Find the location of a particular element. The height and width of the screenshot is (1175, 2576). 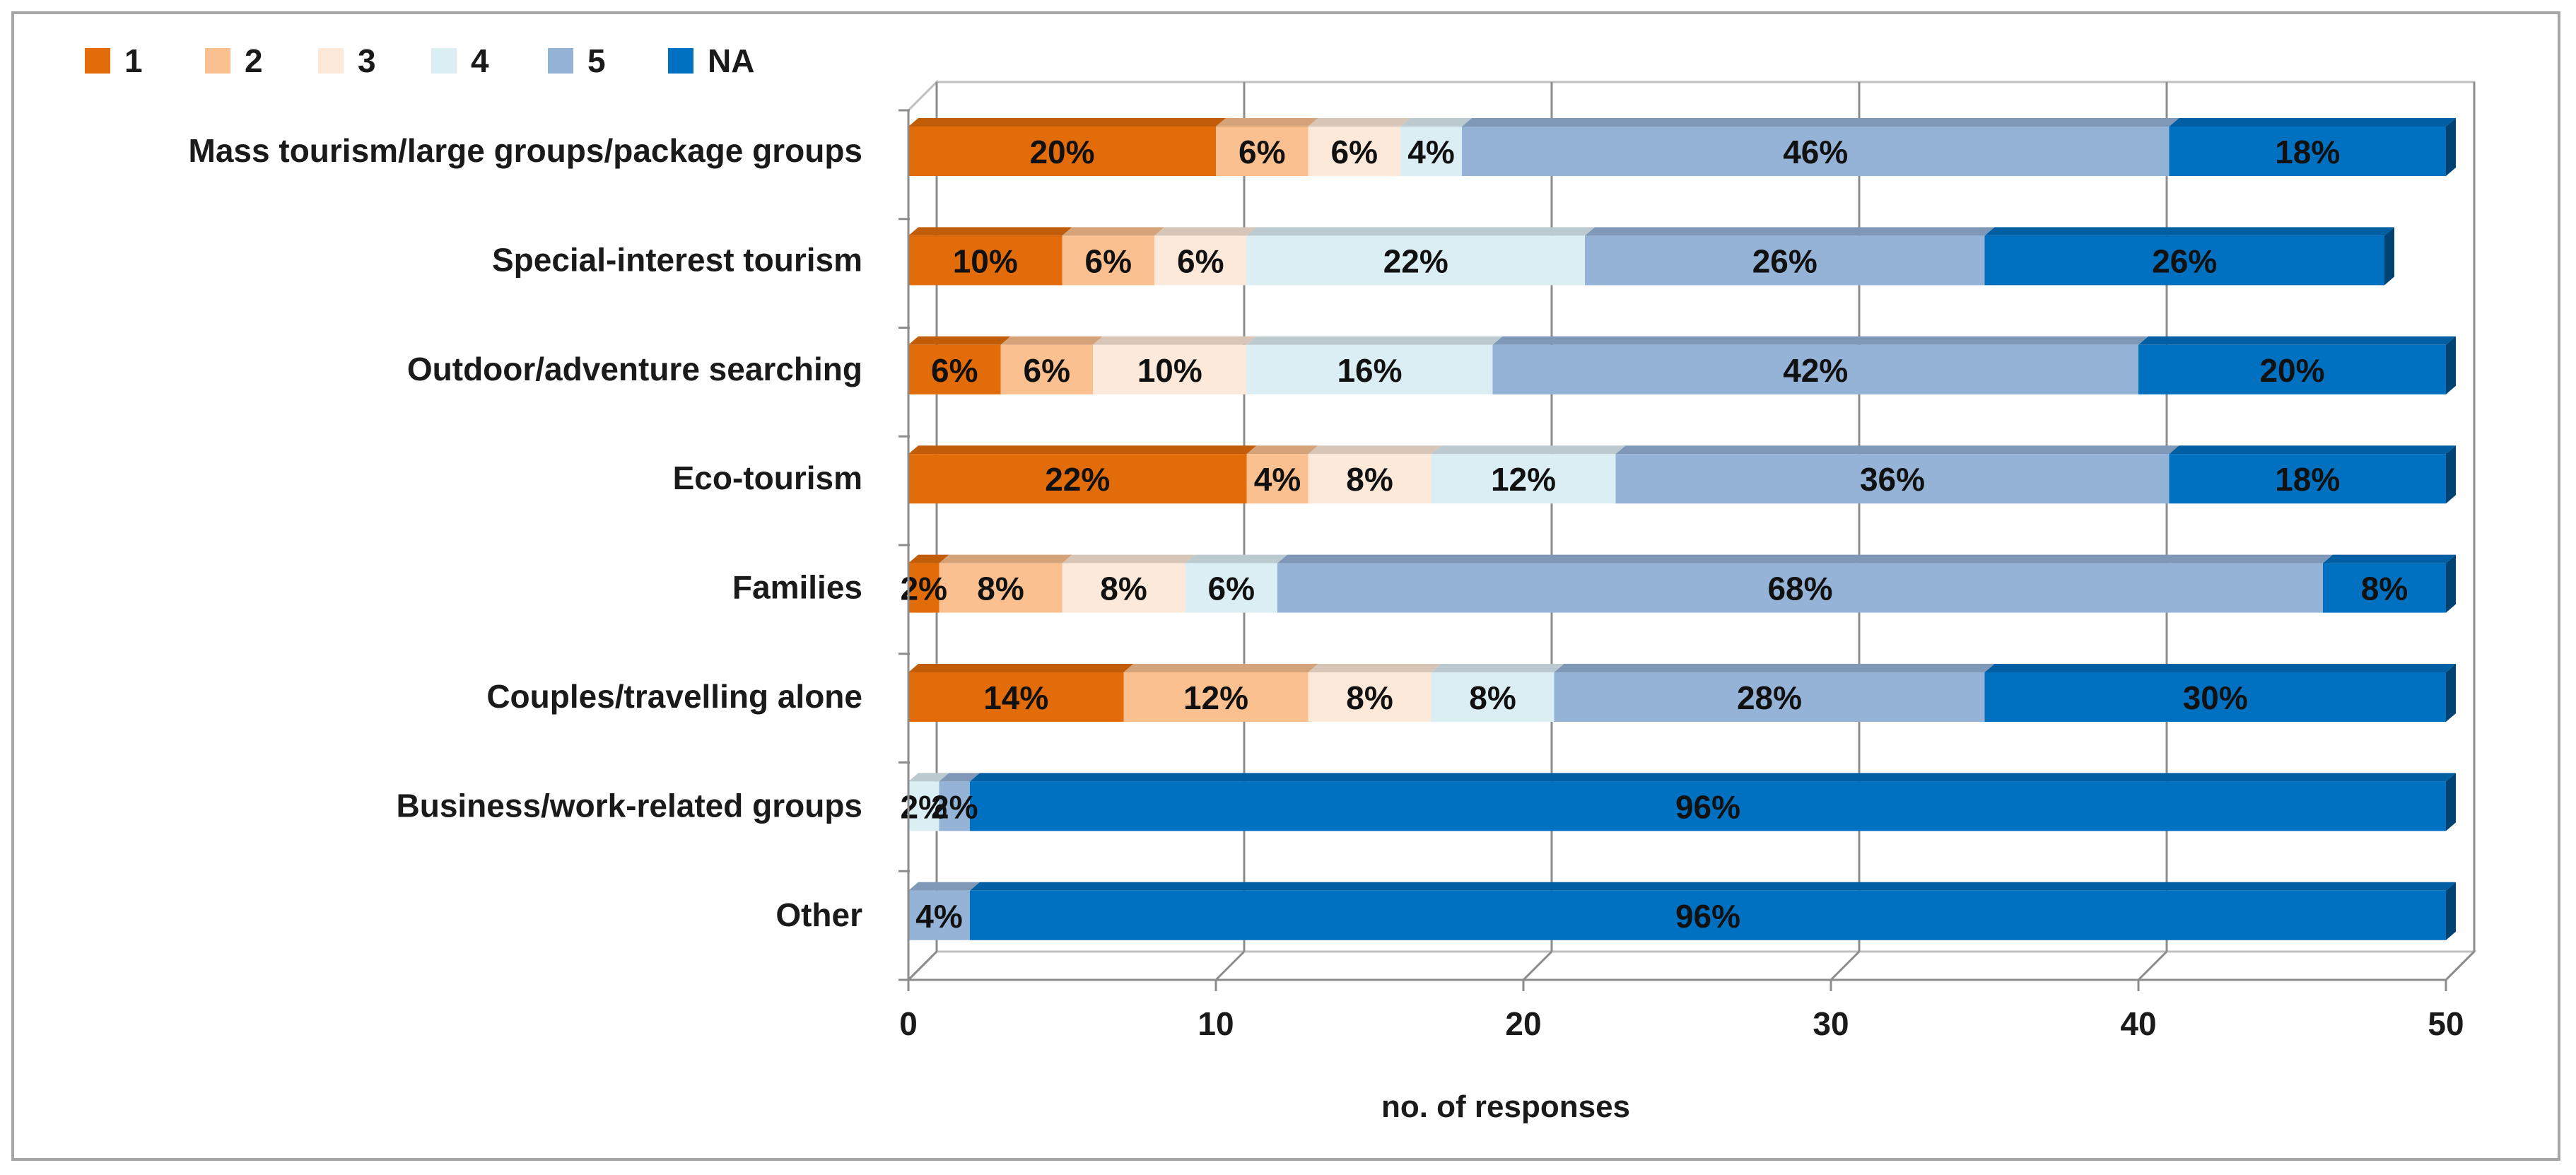

x-tick-label: 30 is located at coordinates (1831, 1023).